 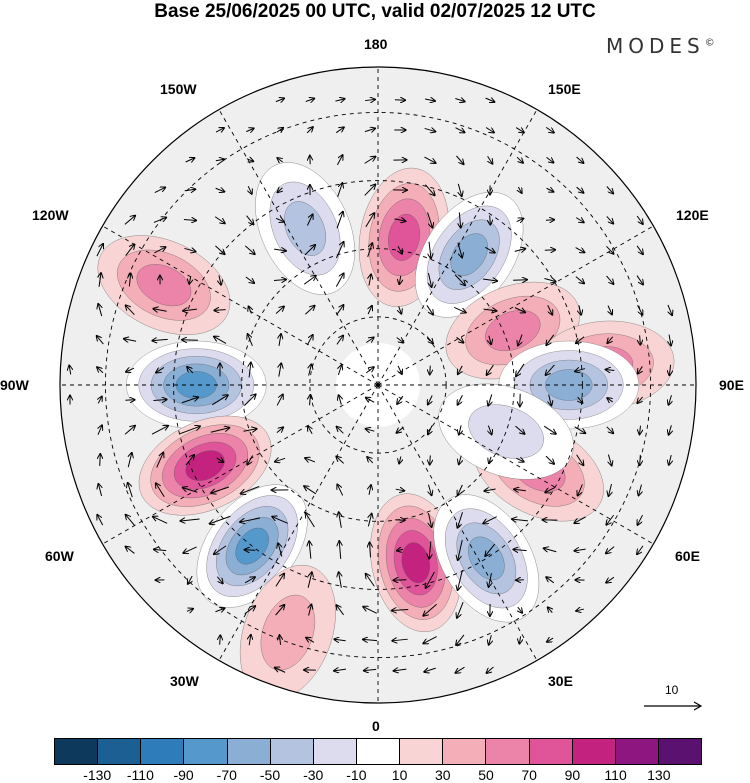 What do you see at coordinates (313, 775) in the screenshot?
I see `colorbar-tick-label: -30` at bounding box center [313, 775].